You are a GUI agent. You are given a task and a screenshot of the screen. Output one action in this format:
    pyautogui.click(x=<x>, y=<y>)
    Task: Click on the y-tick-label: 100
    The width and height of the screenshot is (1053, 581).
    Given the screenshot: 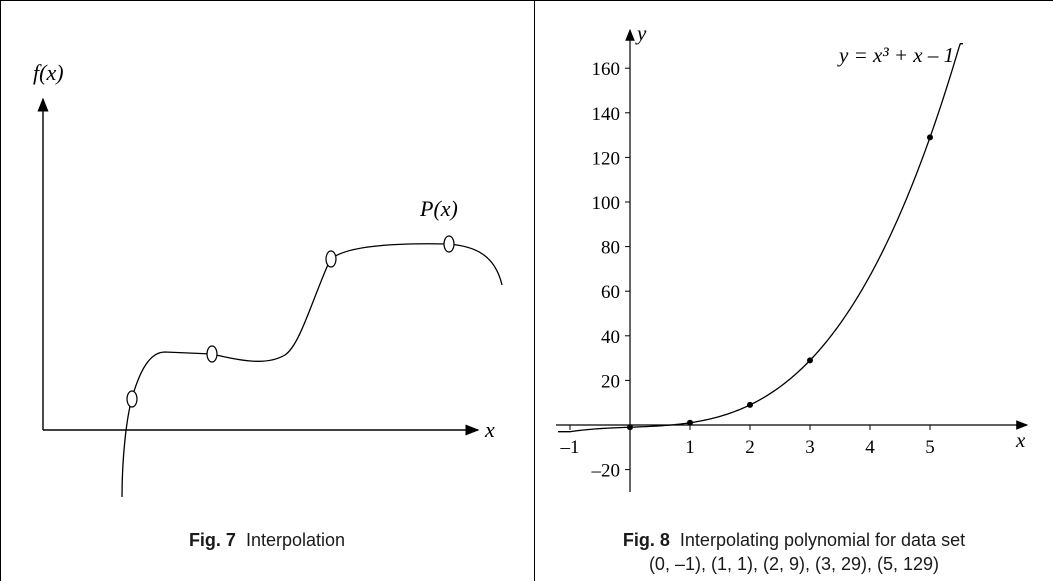 What is the action you would take?
    pyautogui.click(x=606, y=203)
    